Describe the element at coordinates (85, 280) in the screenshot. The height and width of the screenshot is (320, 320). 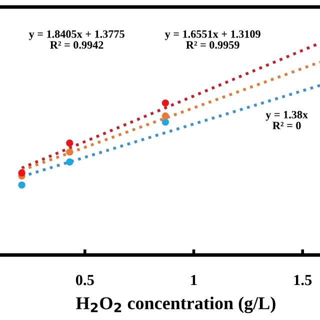
I see `x-tick-label: 0.5` at that location.